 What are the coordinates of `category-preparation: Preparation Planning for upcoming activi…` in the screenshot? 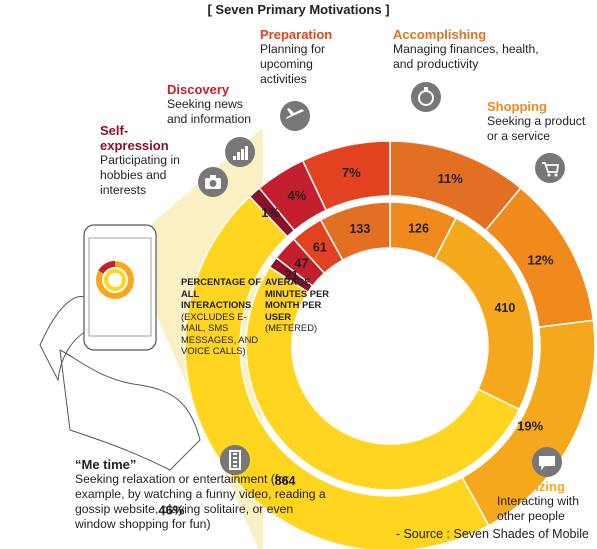 It's located at (302, 57).